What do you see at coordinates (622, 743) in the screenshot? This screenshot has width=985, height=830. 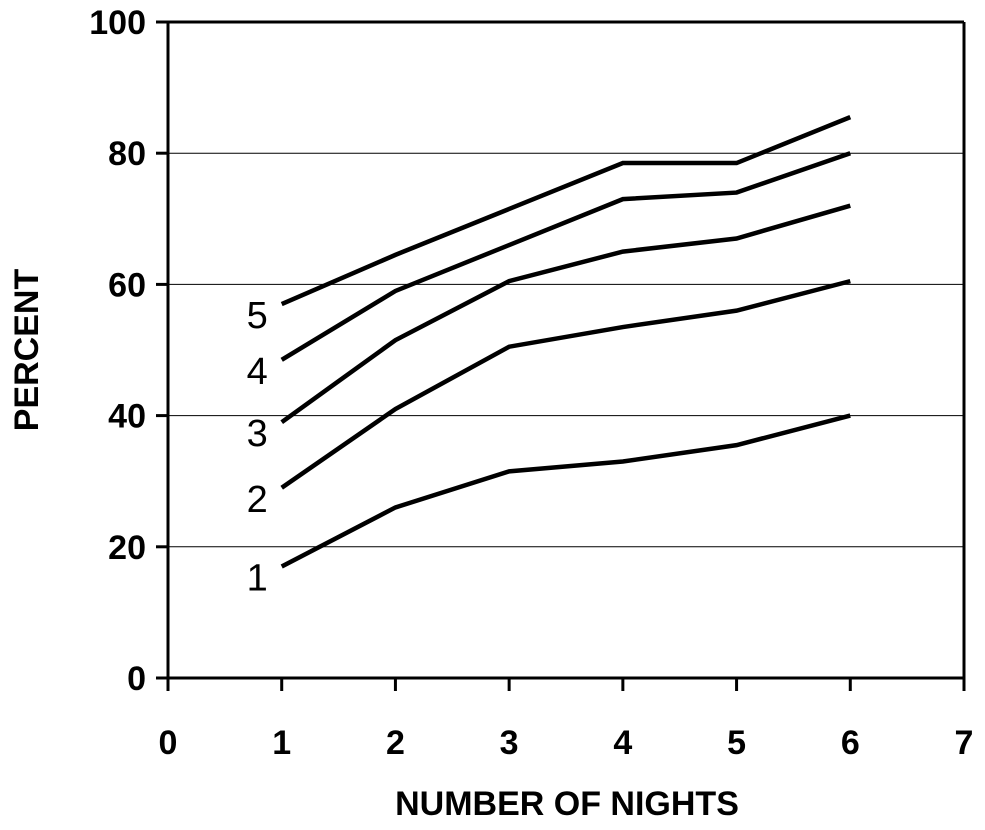 I see `x-tick-label: 4` at bounding box center [622, 743].